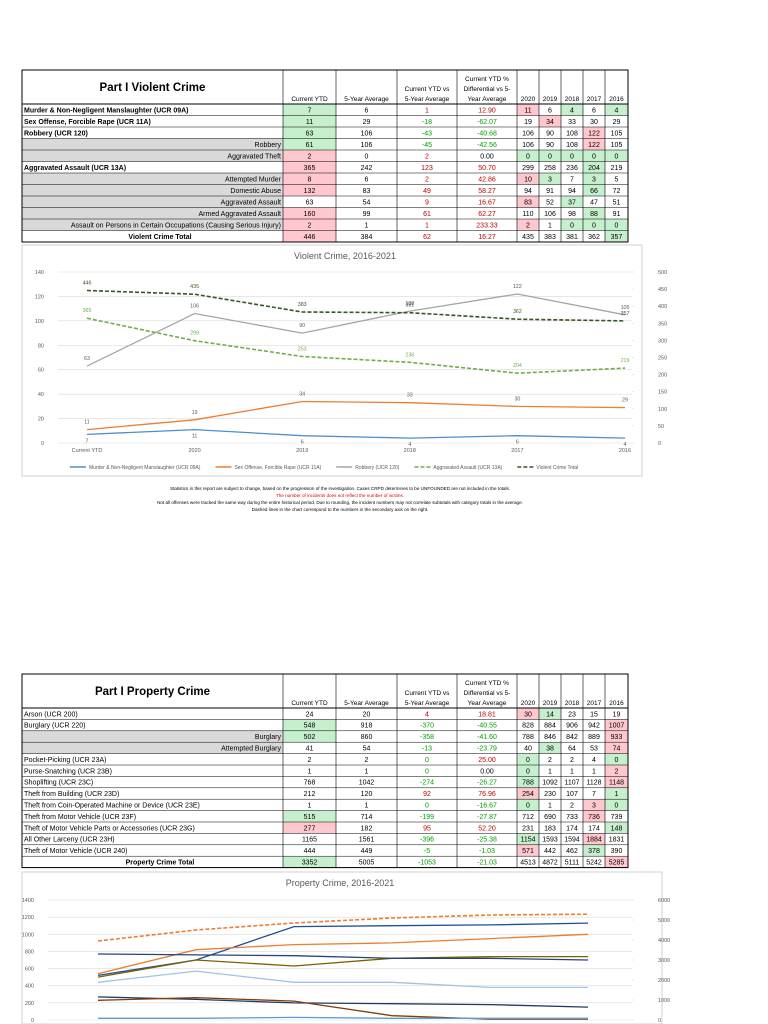 The height and width of the screenshot is (1024, 768). Describe the element at coordinates (487, 703) in the screenshot. I see `column-header: Year Average` at that location.